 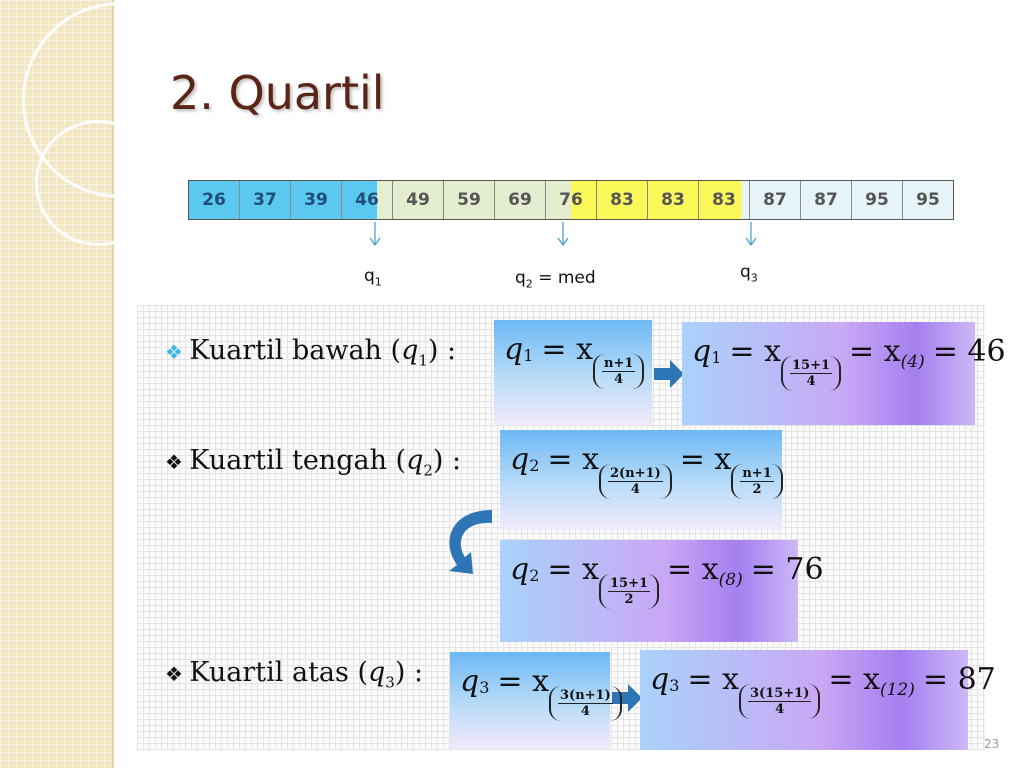 What do you see at coordinates (214, 200) in the screenshot?
I see `table-cell: 26` at bounding box center [214, 200].